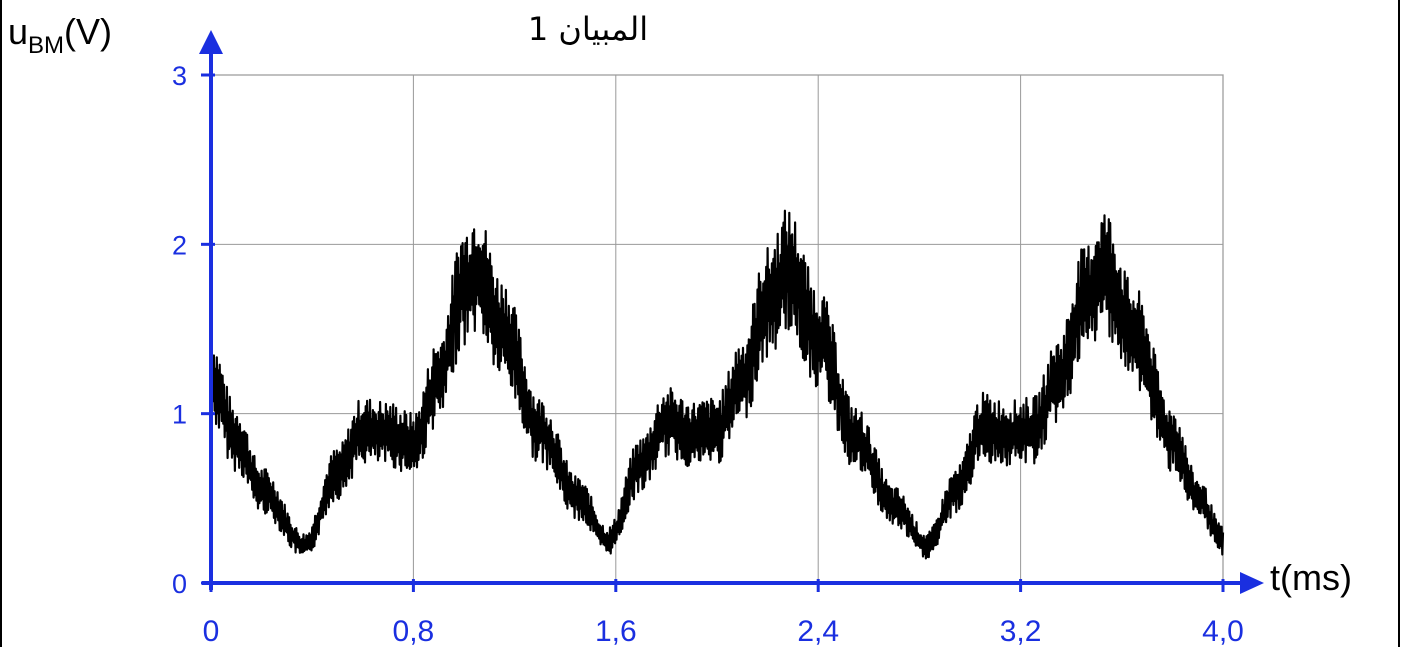 This screenshot has height=649, width=1402. What do you see at coordinates (179, 245) in the screenshot?
I see `y-tick-label: 2` at bounding box center [179, 245].